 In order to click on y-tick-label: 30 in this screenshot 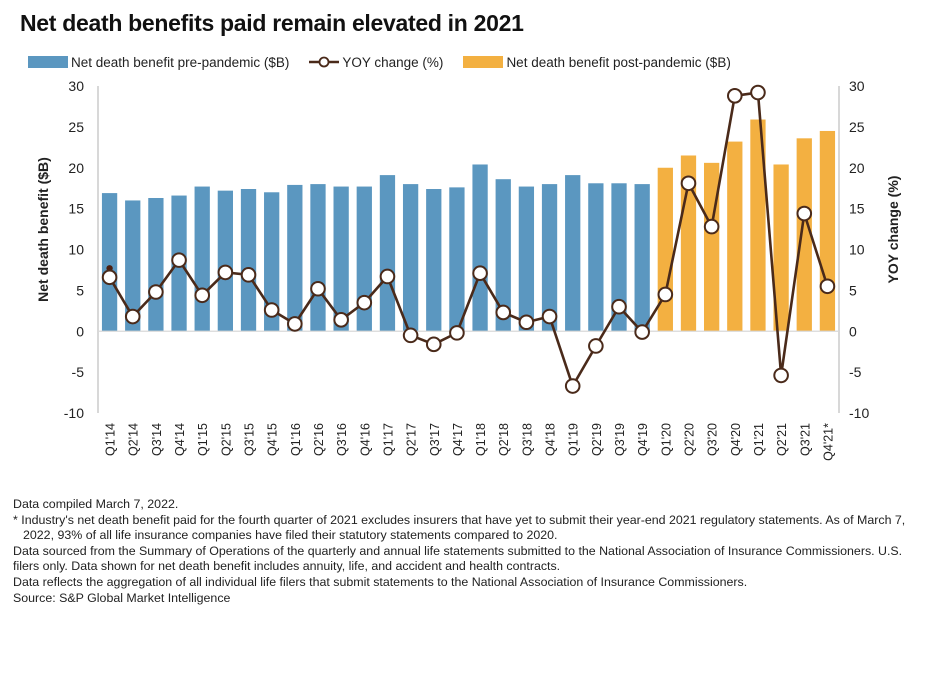, I will do `click(76, 86)`.